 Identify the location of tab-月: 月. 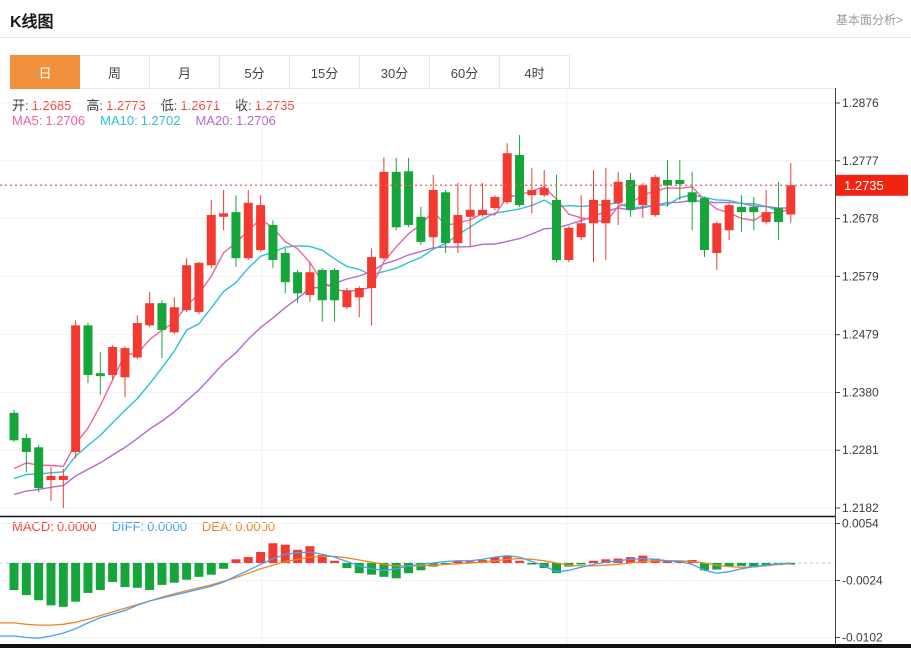
(185, 72).